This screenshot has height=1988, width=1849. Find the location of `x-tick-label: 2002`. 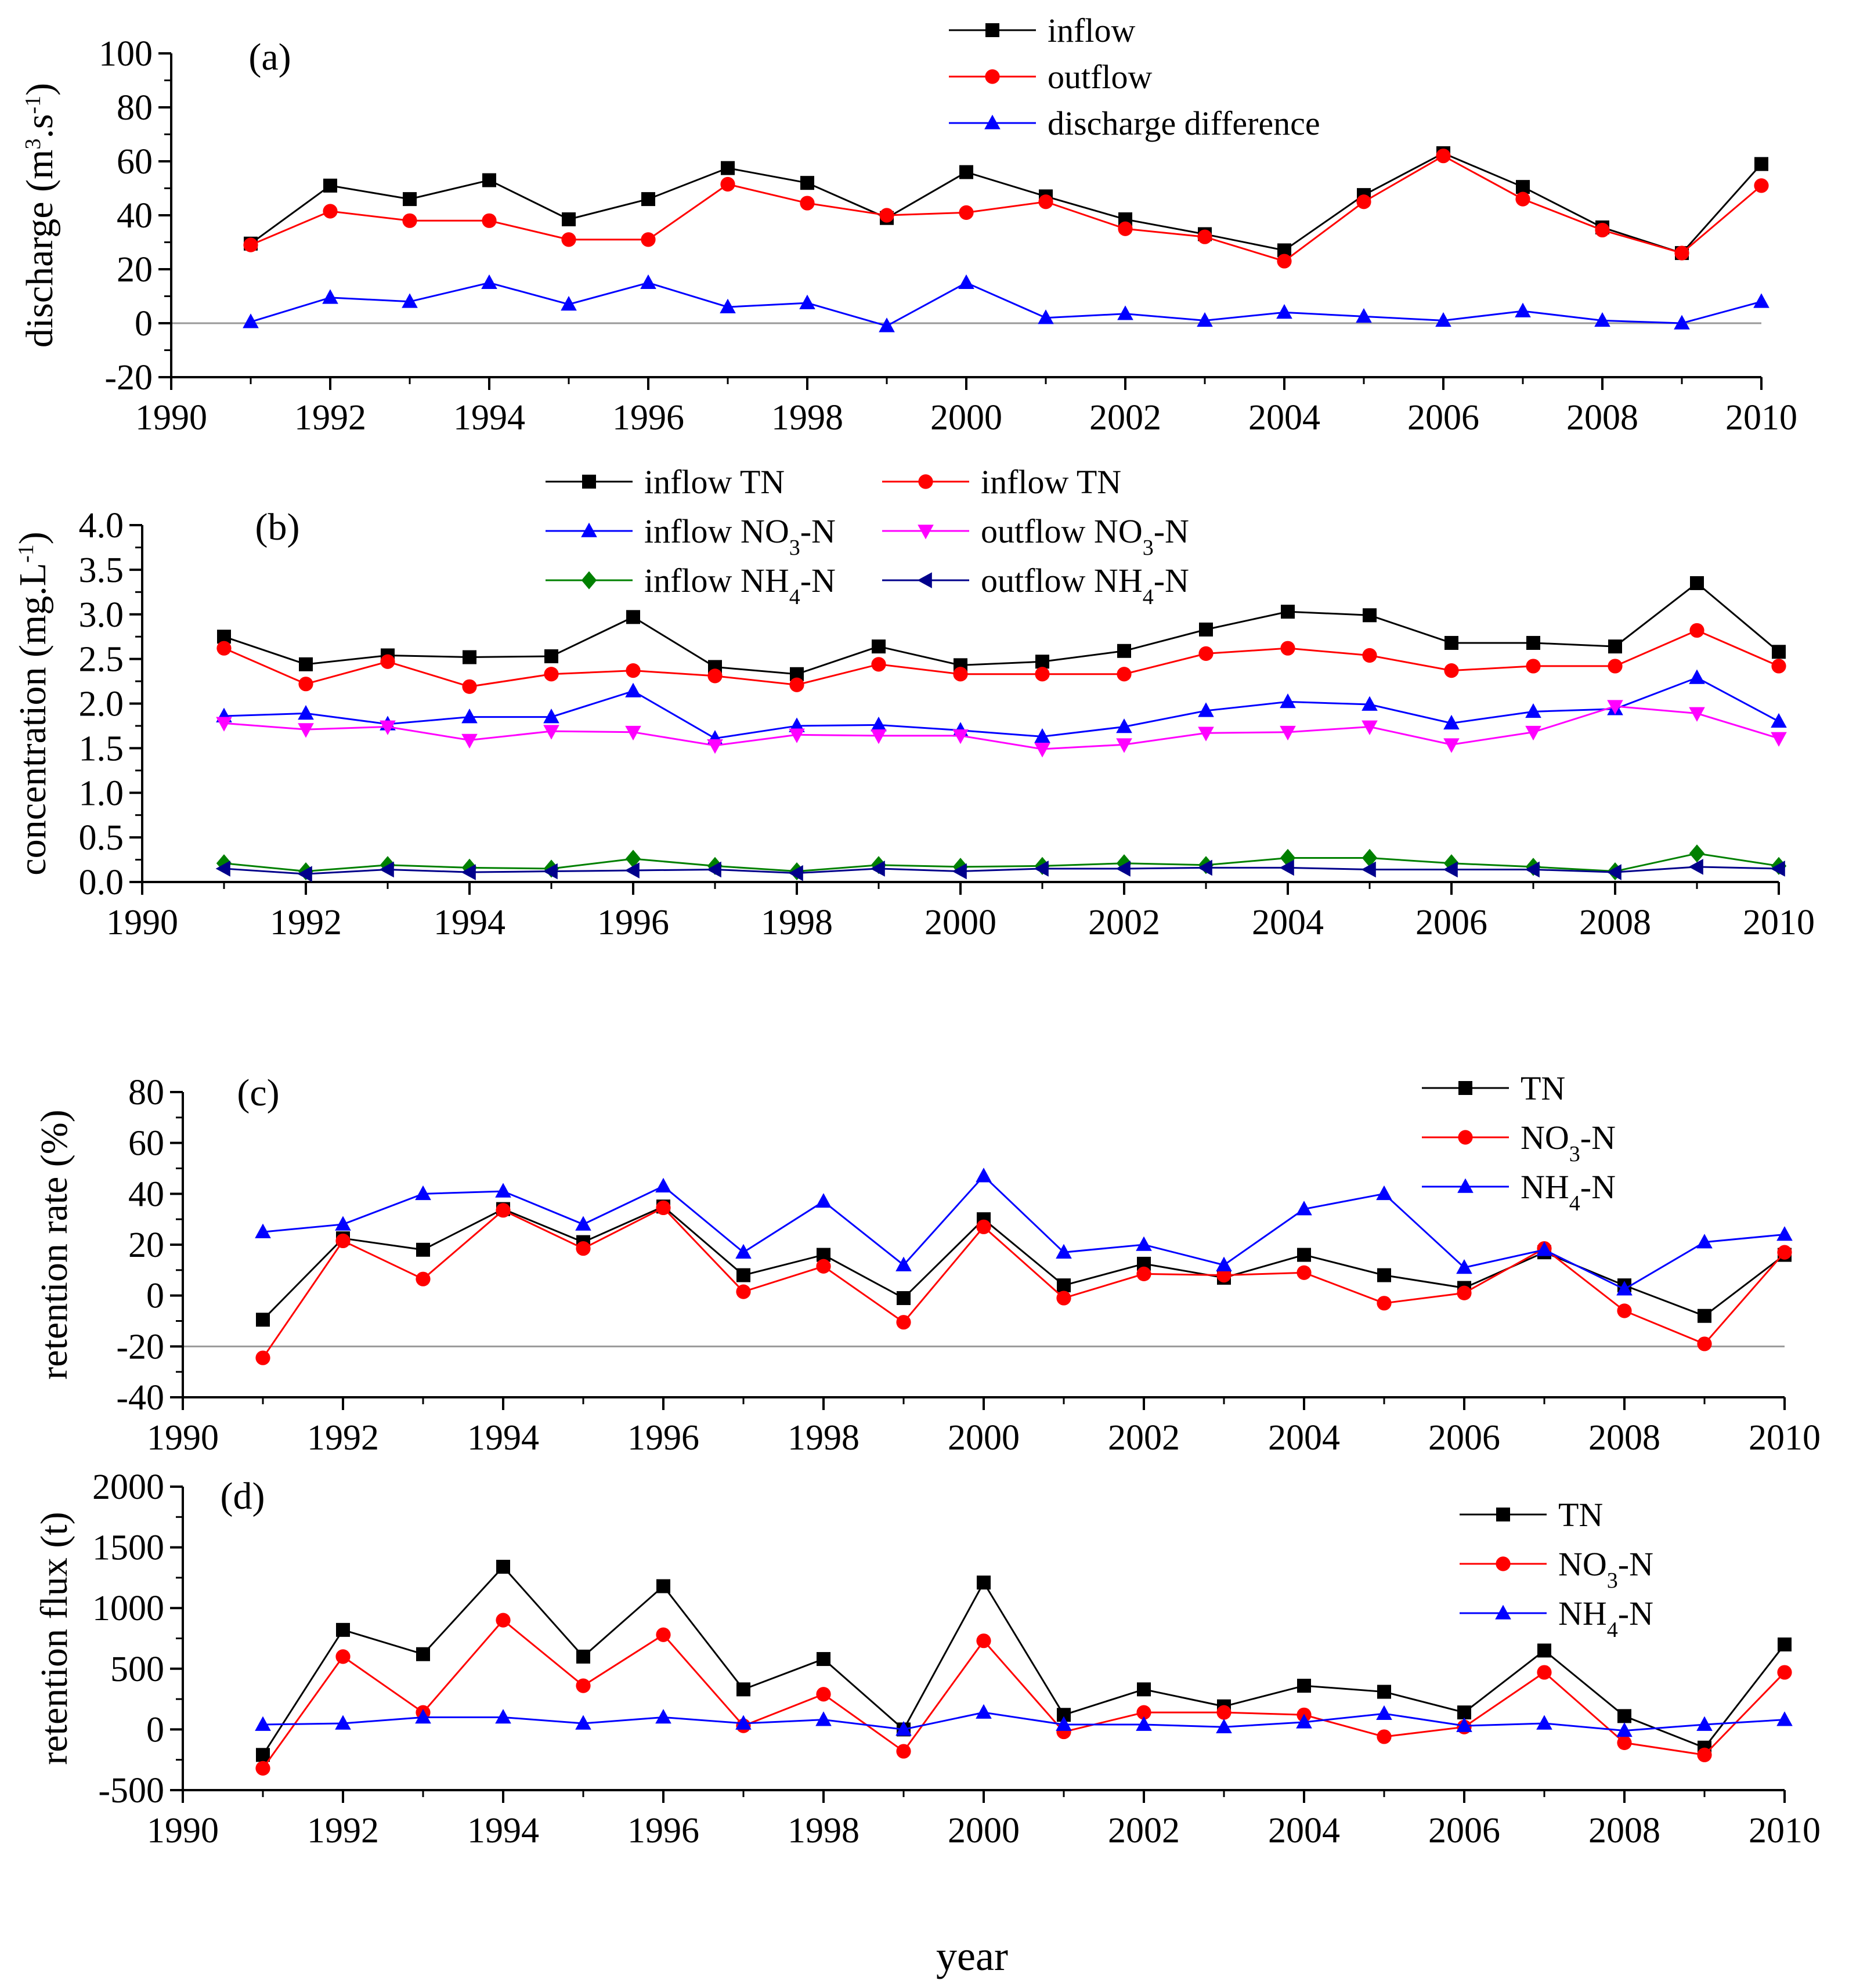

x-tick-label: 2002 is located at coordinates (1144, 1830).